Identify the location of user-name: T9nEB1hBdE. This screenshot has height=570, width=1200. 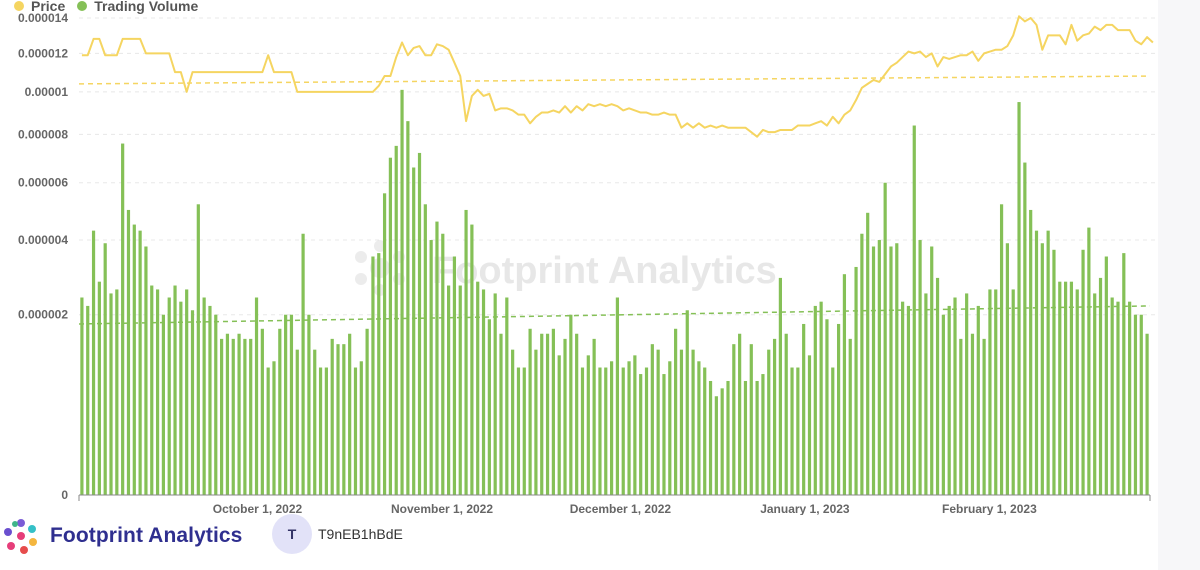
(360, 534).